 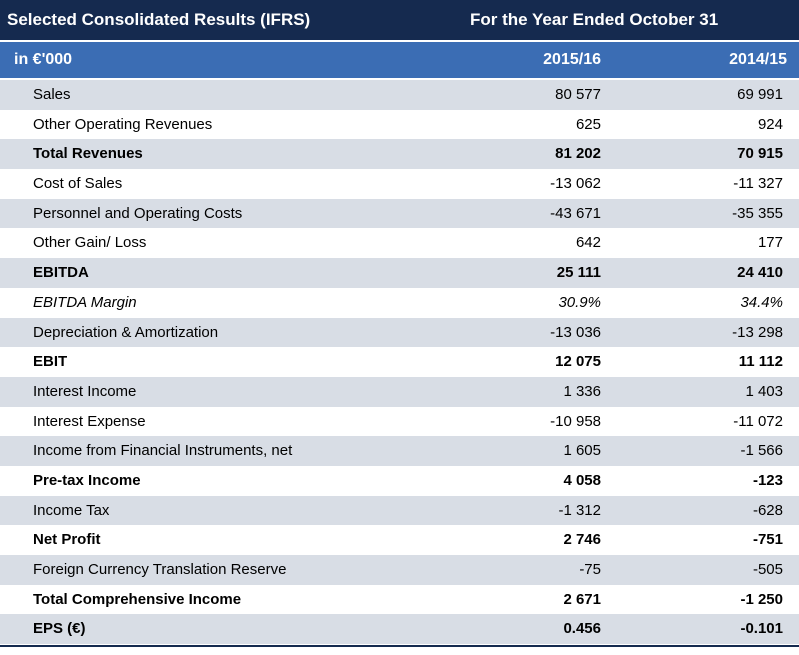 I want to click on row-value-2014-15: -11 072, so click(x=758, y=421).